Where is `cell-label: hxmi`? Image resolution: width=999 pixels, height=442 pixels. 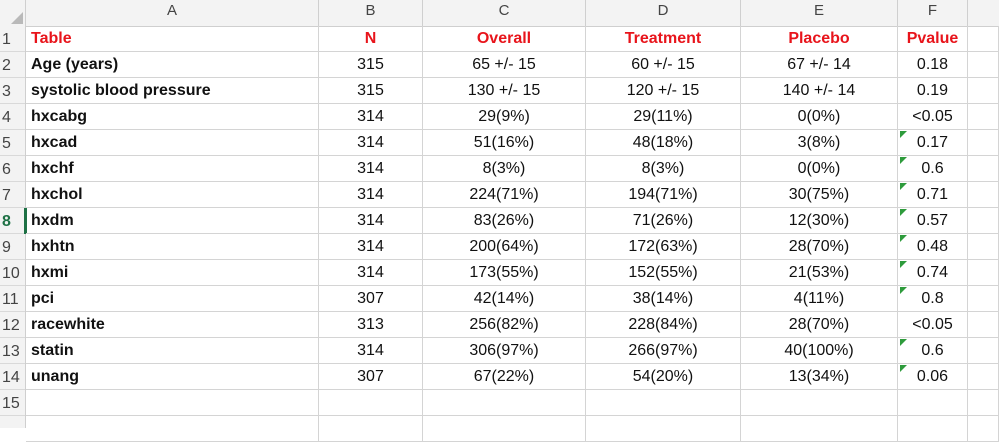
cell-label: hxmi is located at coordinates (172, 272).